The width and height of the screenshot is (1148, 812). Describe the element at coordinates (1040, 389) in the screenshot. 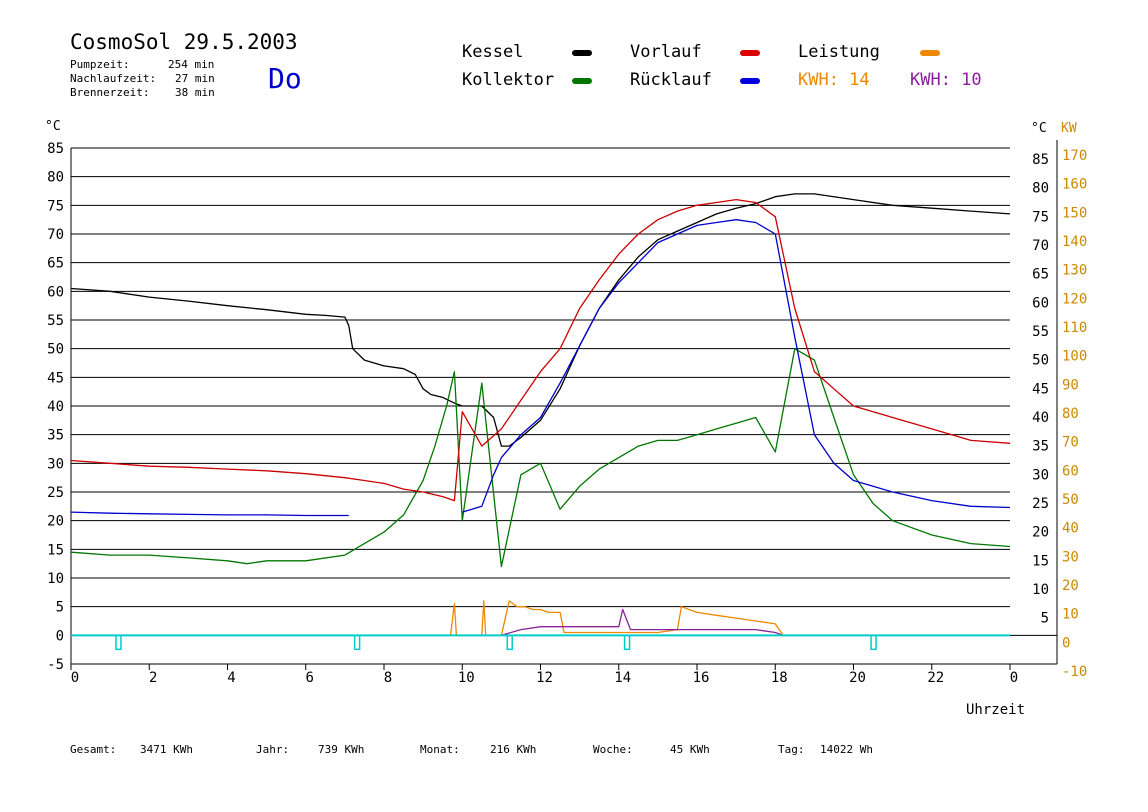

I see `y-tick-label-right: 45` at that location.